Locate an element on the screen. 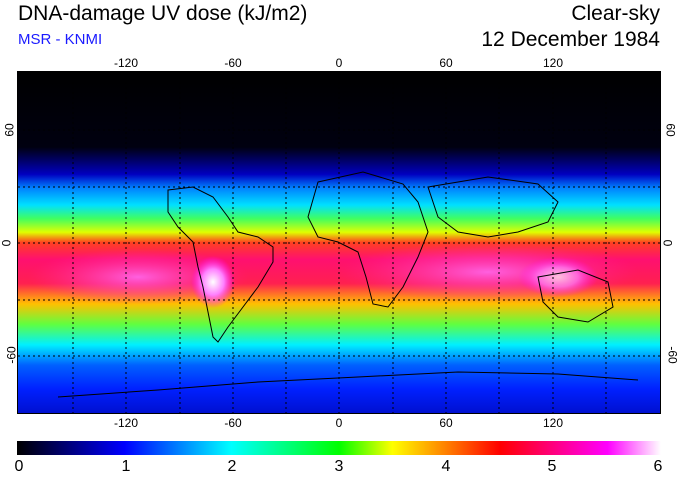 This screenshot has height=480, width=678. lat-tick-left: 0 is located at coordinates (7, 243).